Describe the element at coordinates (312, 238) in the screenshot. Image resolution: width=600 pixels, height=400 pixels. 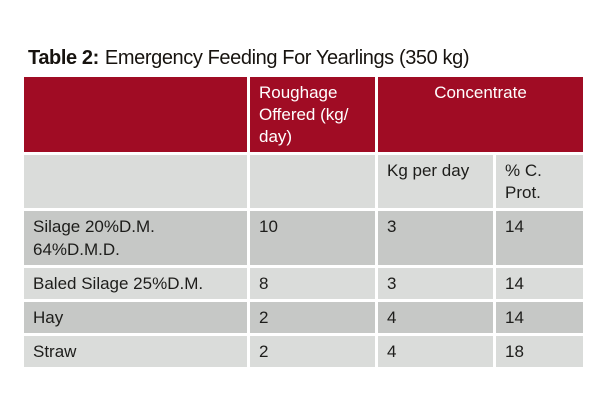
I see `cell-roughage-value: 10` at that location.